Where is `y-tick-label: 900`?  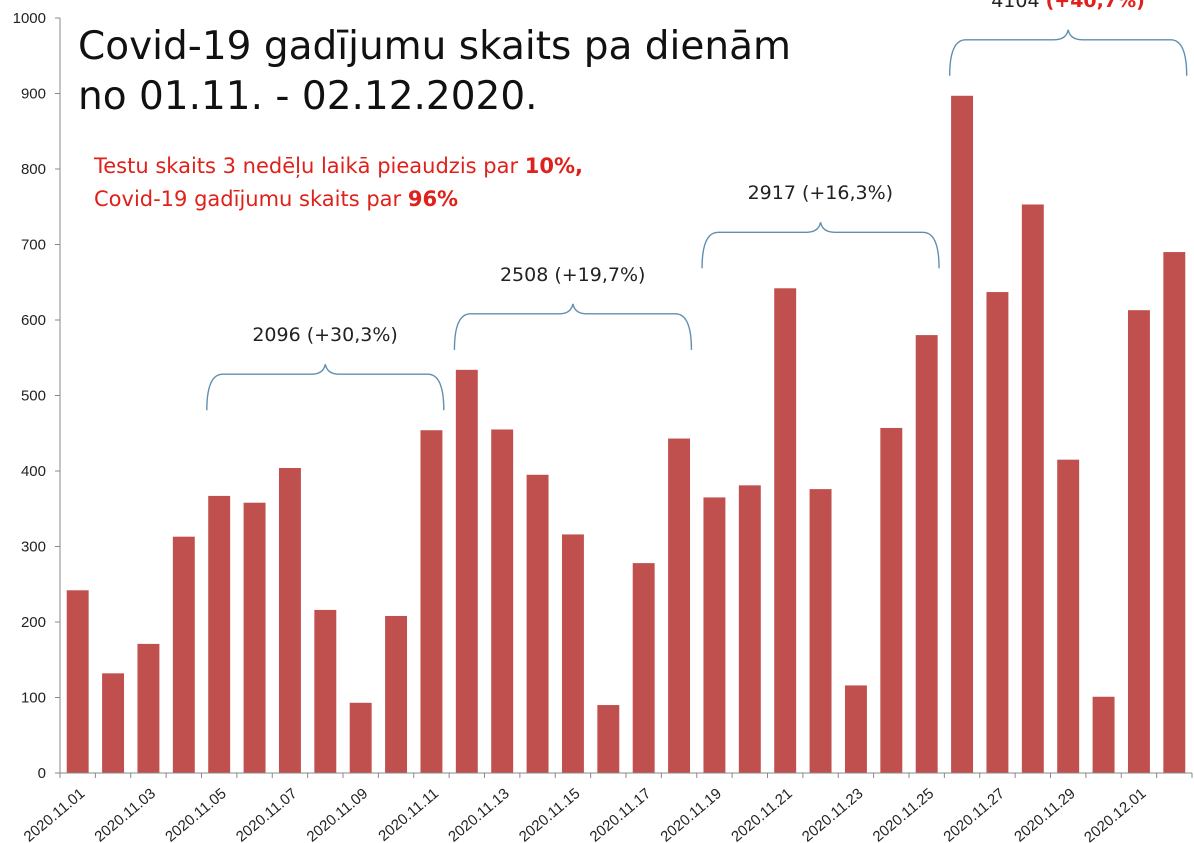 y-tick-label: 900 is located at coordinates (33, 94).